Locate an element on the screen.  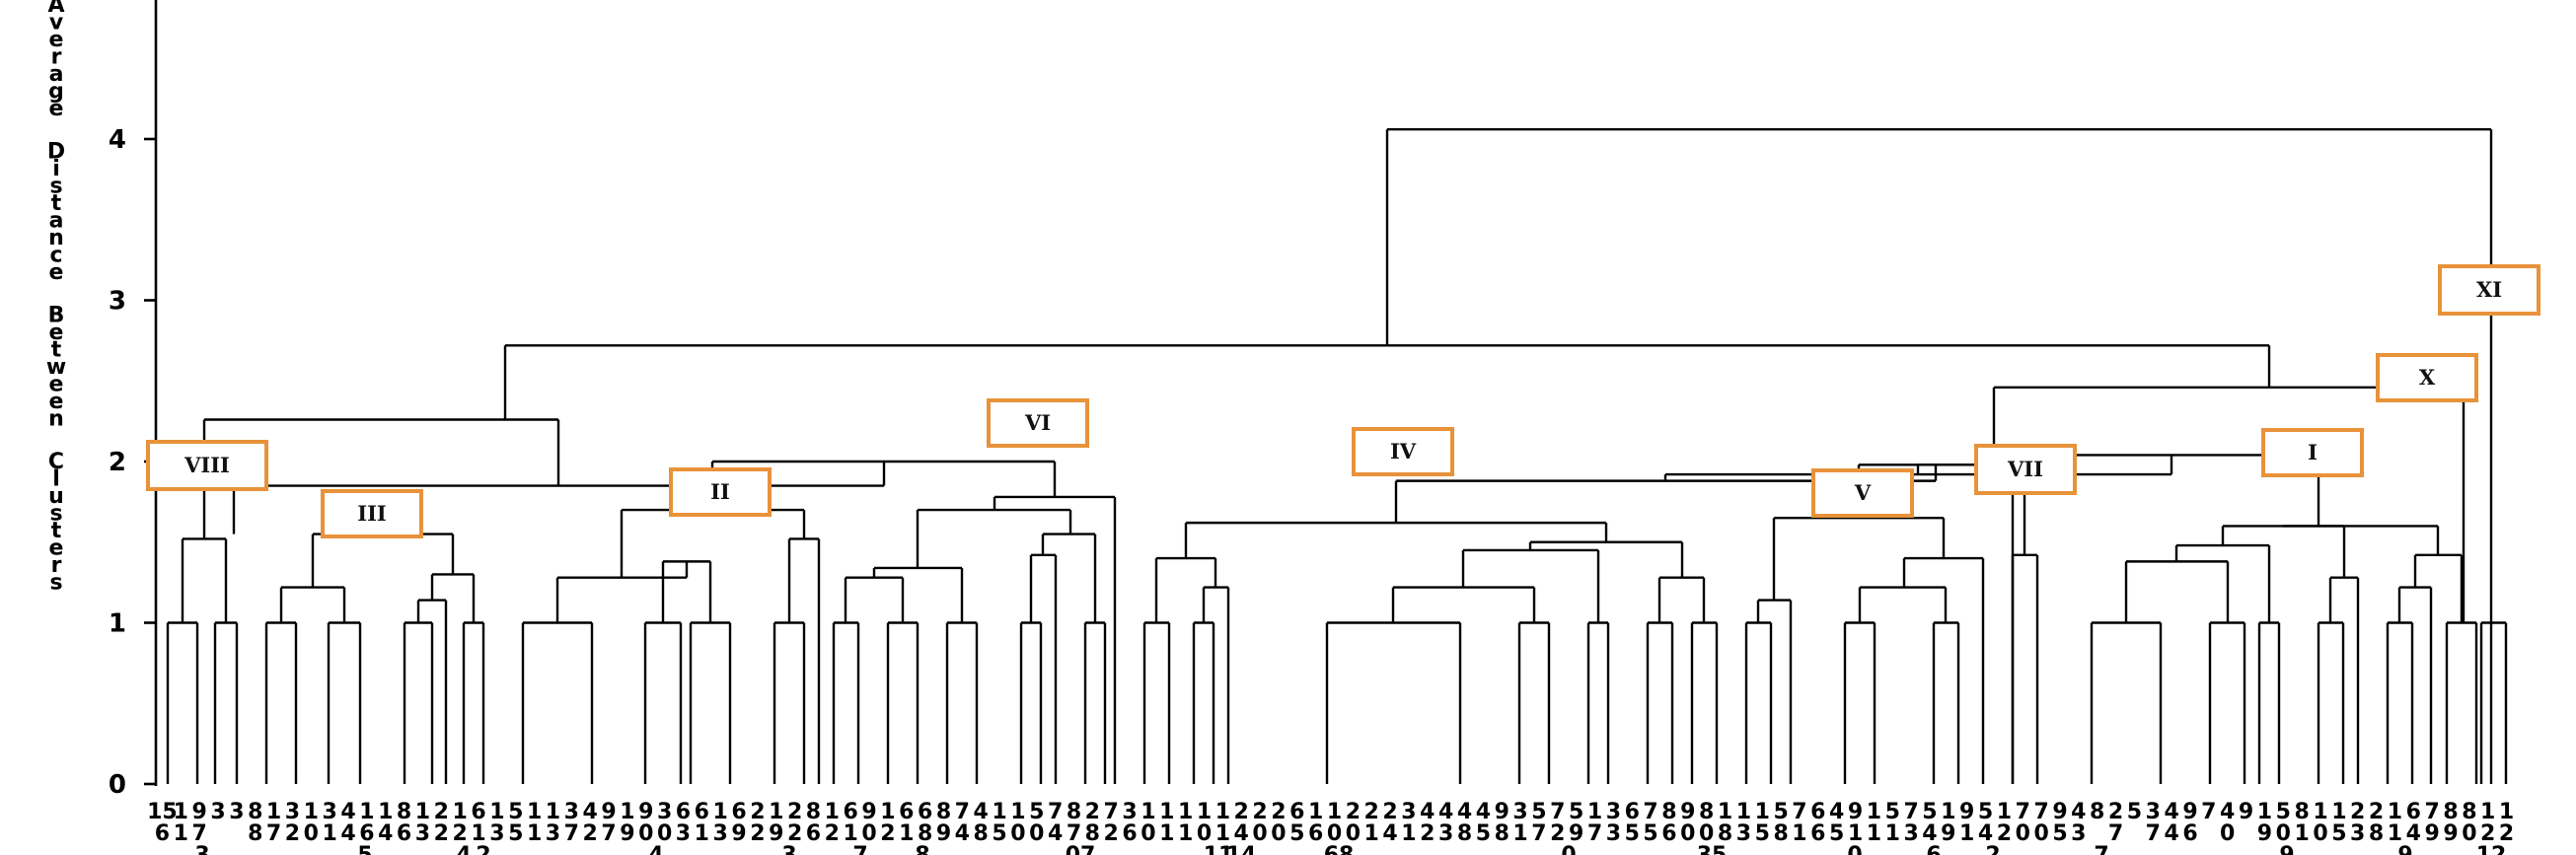
y-tick-label: 0 is located at coordinates (117, 785).